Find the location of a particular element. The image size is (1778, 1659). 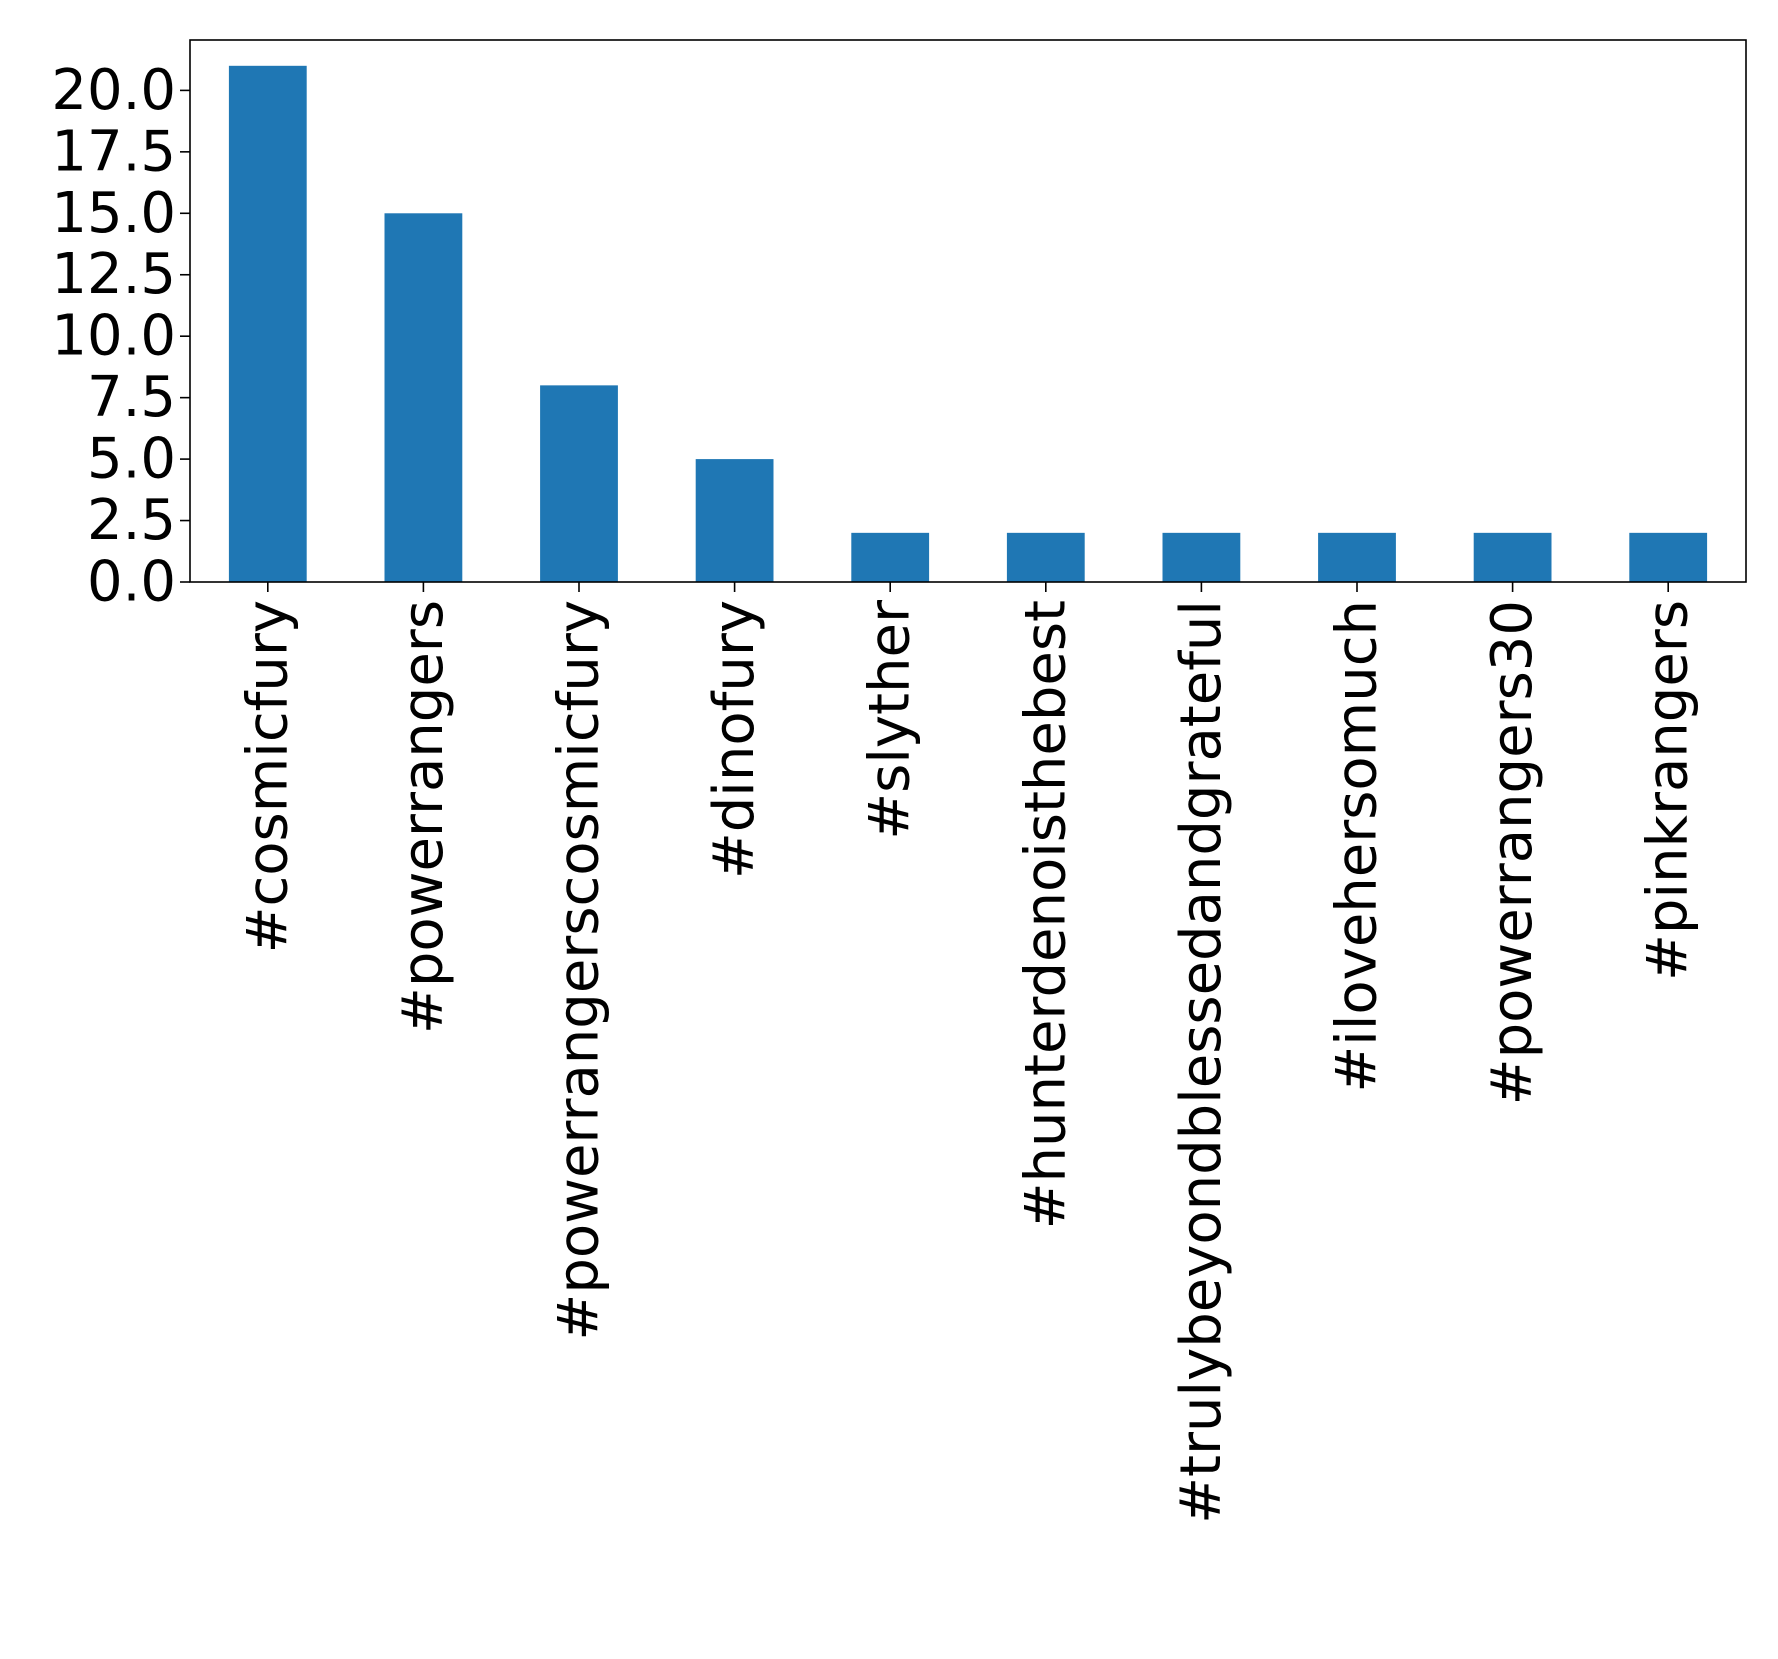

x-tick-label: #hunterdenoisthebest is located at coordinates (1045, 914).